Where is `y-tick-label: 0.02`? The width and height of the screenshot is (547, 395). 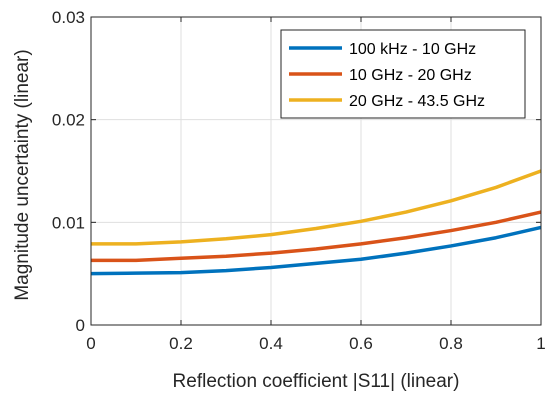 y-tick-label: 0.02 is located at coordinates (68, 120).